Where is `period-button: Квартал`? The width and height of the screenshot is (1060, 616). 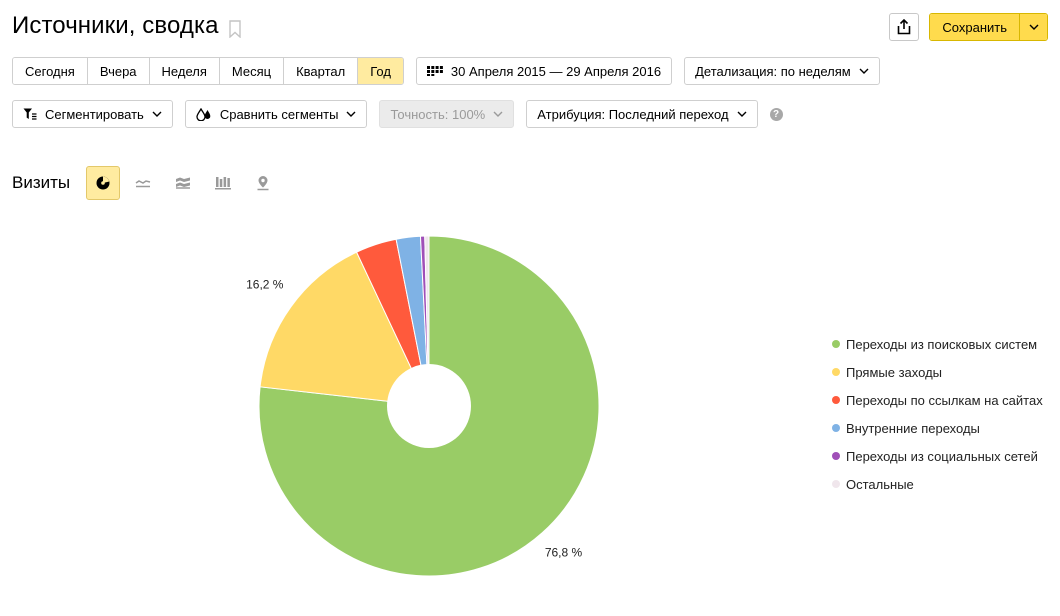 period-button: Квартал is located at coordinates (321, 71).